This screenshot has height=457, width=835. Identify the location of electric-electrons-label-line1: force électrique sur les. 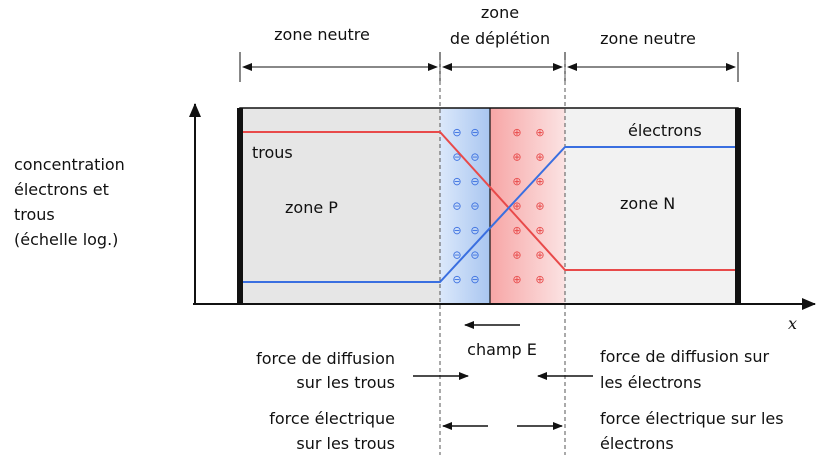
(692, 418).